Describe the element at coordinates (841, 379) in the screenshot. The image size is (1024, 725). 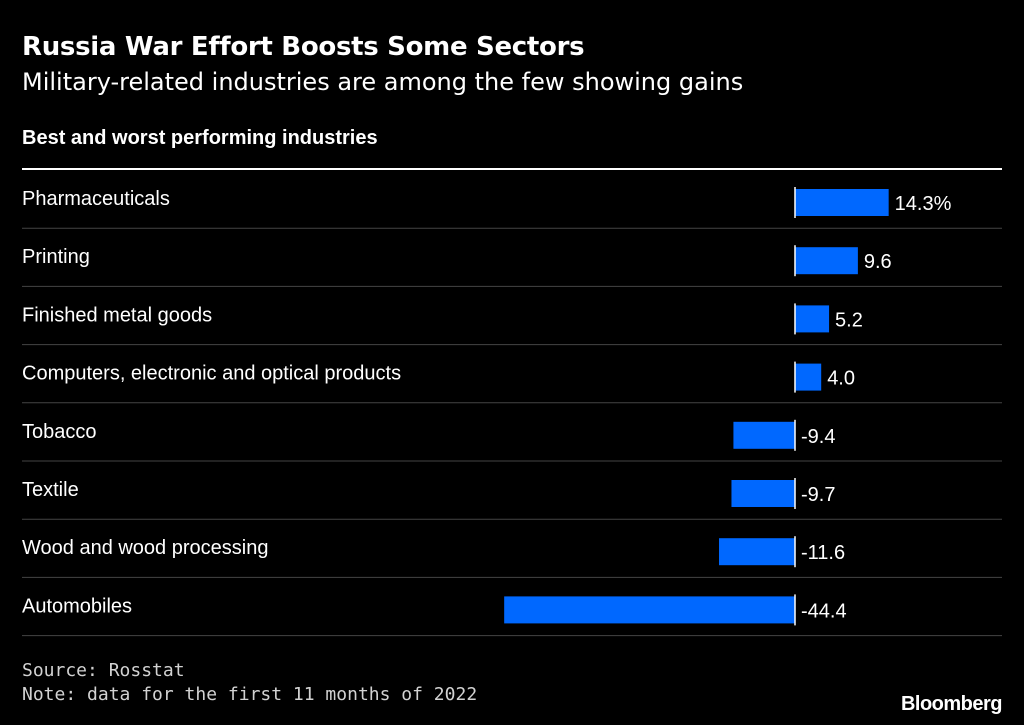
I see `value-label: 4.0` at that location.